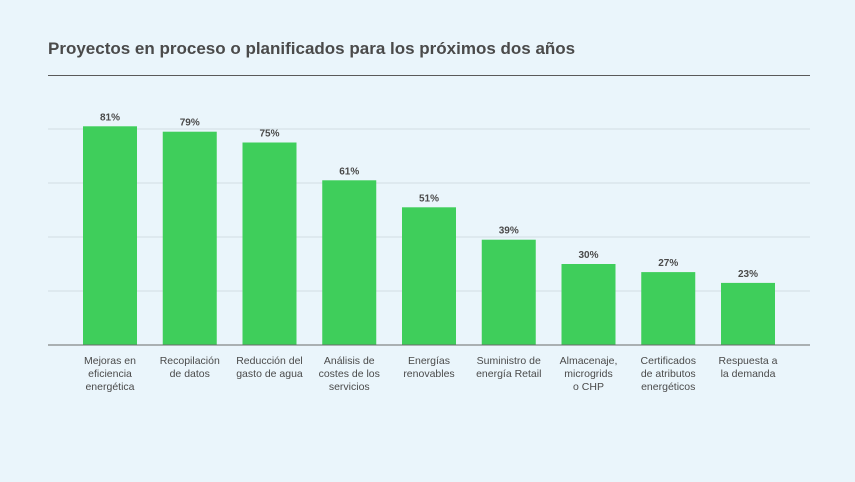  Describe the element at coordinates (110, 117) in the screenshot. I see `data-label: 81%` at that location.